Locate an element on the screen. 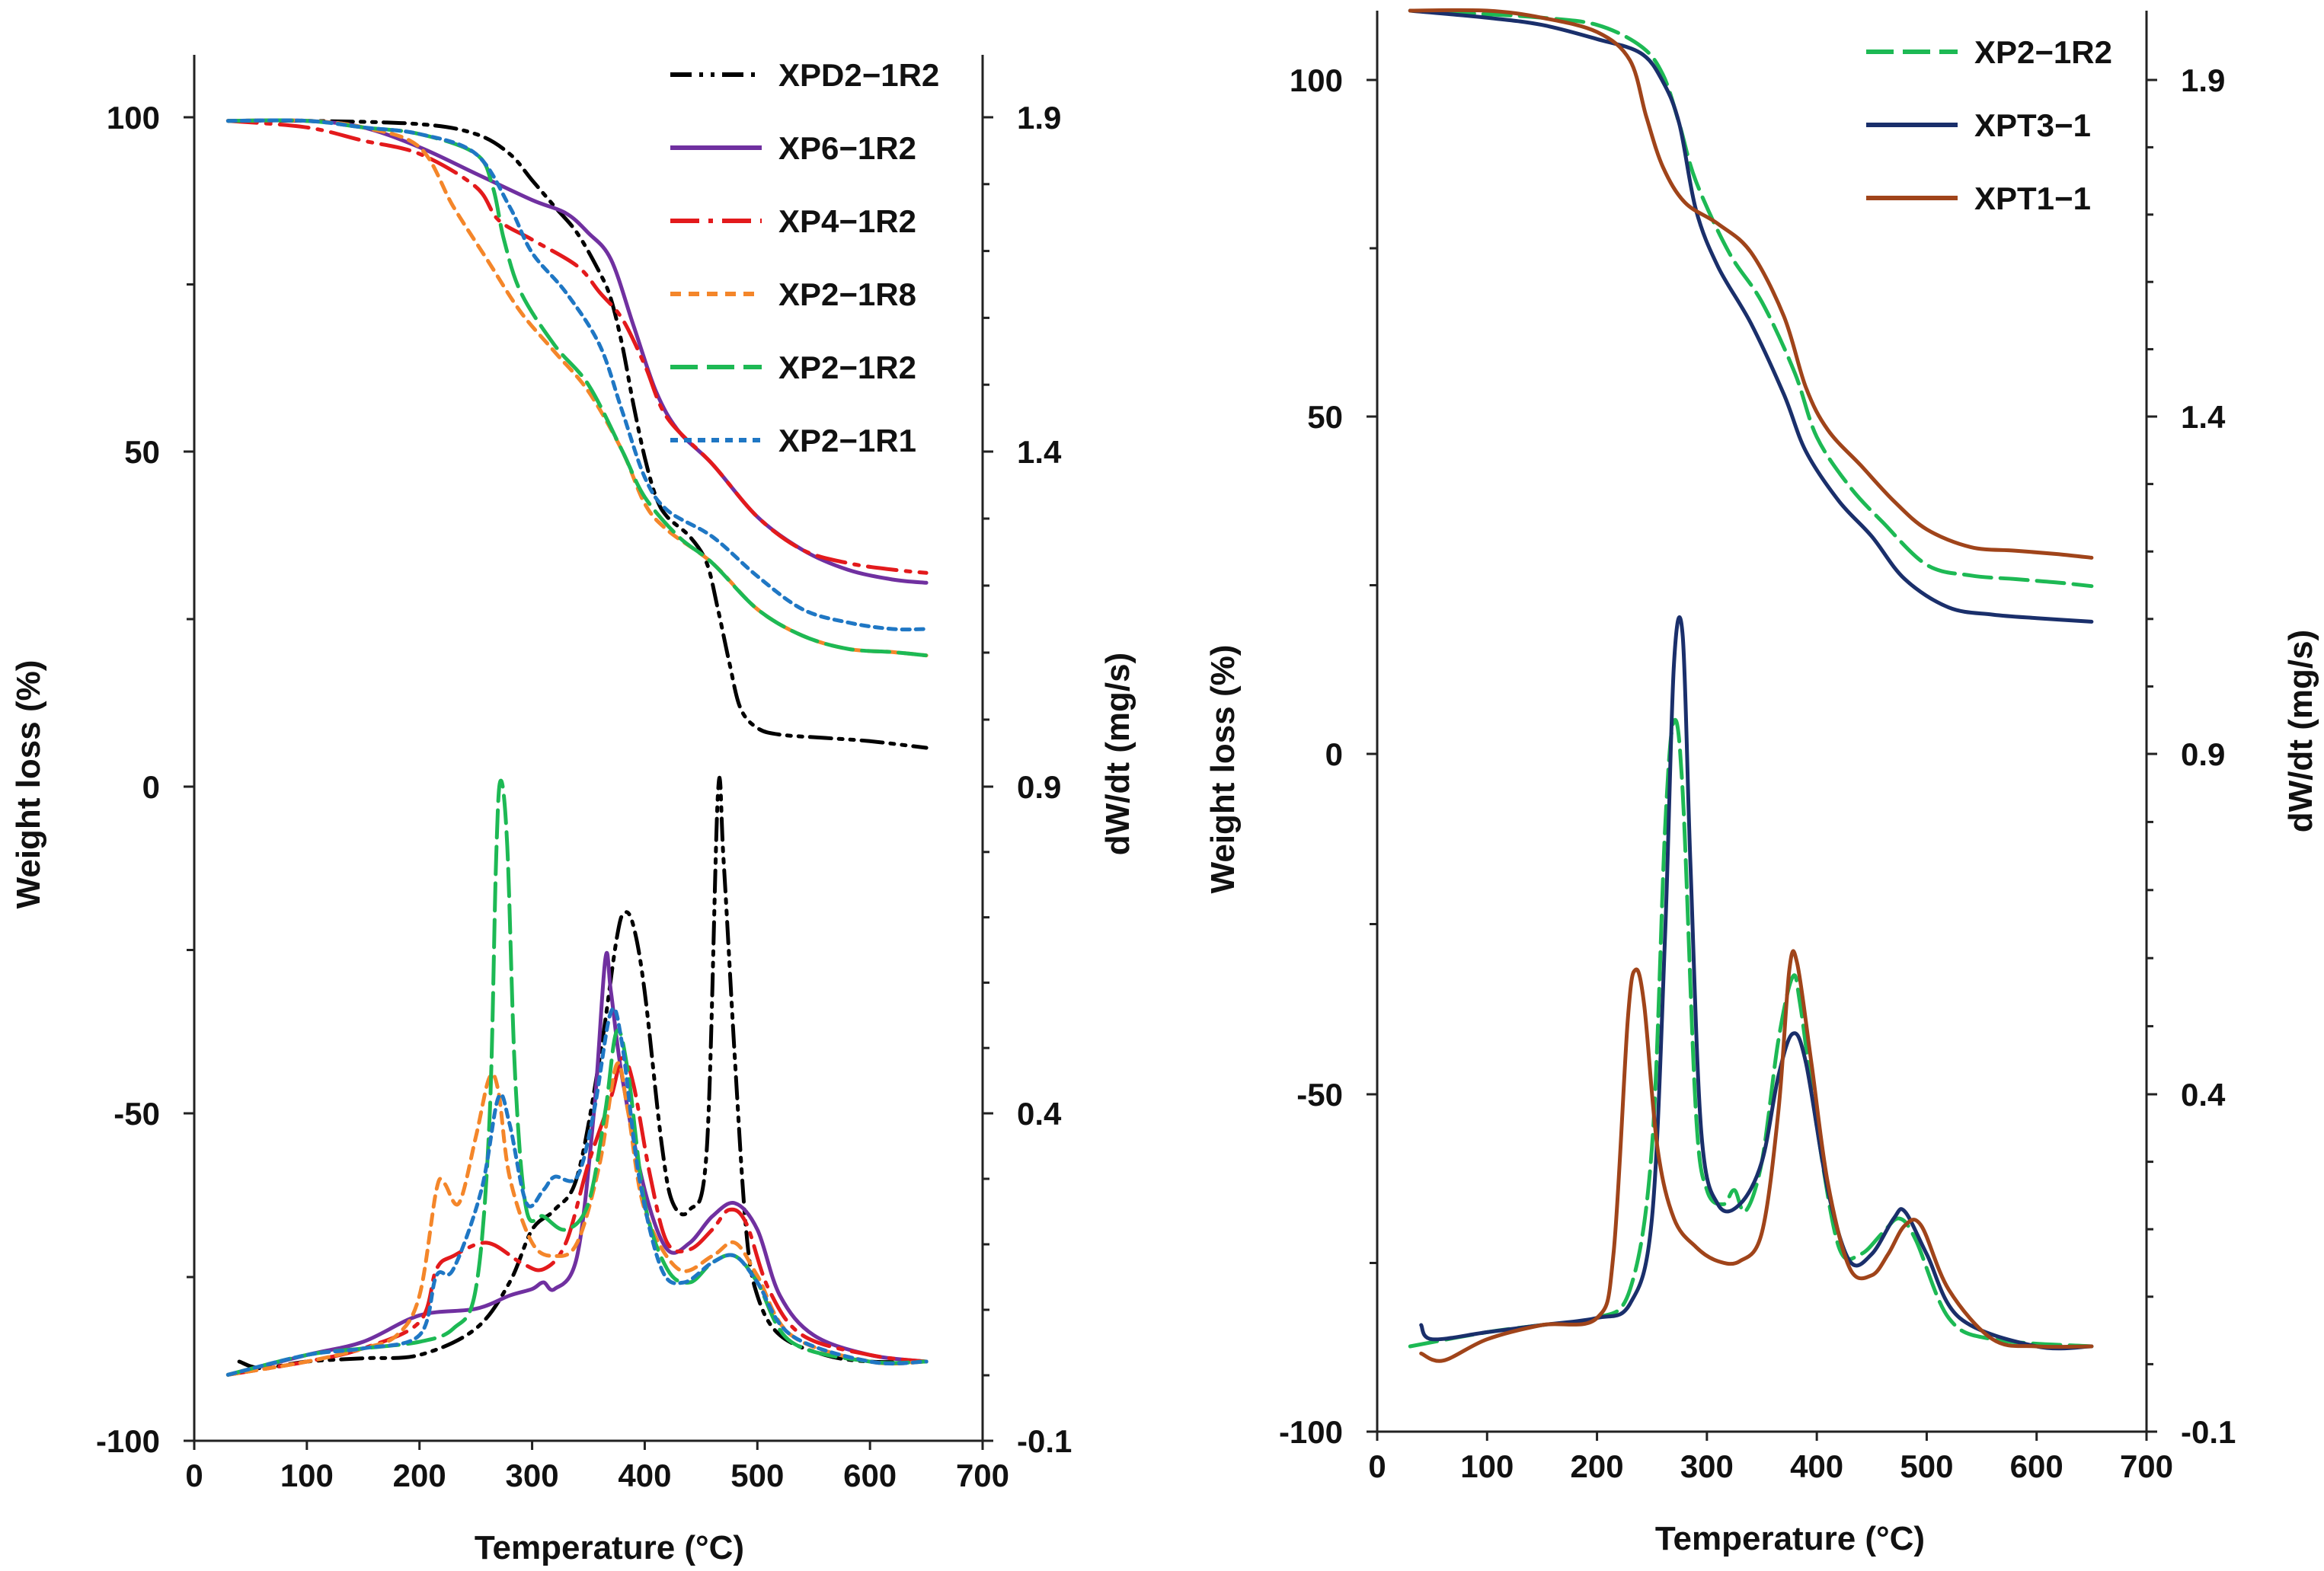 Image resolution: width=2324 pixels, height=1571 pixels. series-dtg-xp2-1r8 is located at coordinates (577, 1219).